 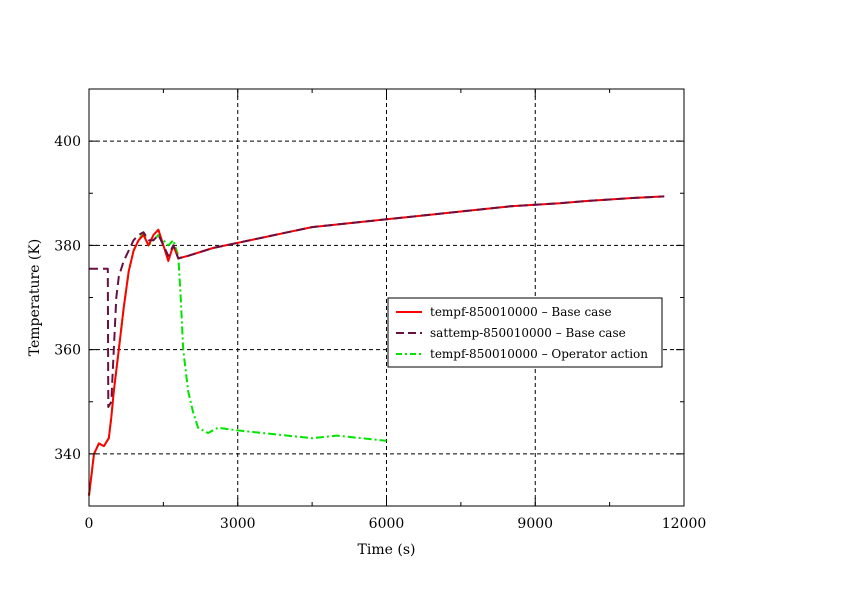 I want to click on y-tick-label: 380, so click(x=67, y=246).